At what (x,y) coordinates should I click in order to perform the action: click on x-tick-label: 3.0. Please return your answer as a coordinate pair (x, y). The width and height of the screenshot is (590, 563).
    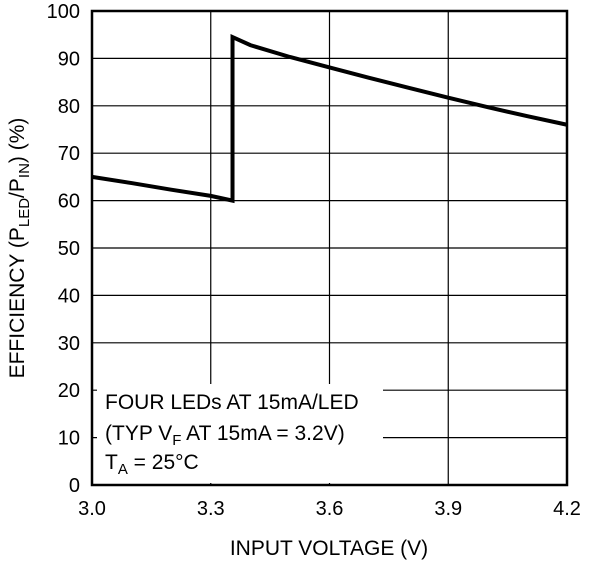
    Looking at the image, I should click on (92, 509).